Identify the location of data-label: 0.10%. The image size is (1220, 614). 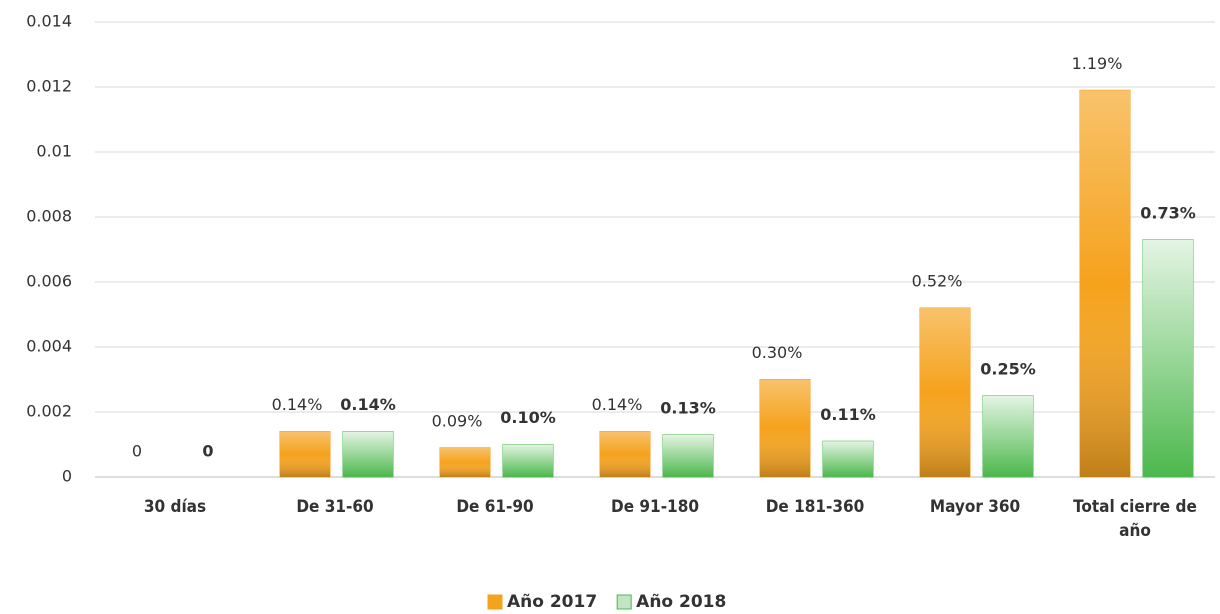
(528, 417).